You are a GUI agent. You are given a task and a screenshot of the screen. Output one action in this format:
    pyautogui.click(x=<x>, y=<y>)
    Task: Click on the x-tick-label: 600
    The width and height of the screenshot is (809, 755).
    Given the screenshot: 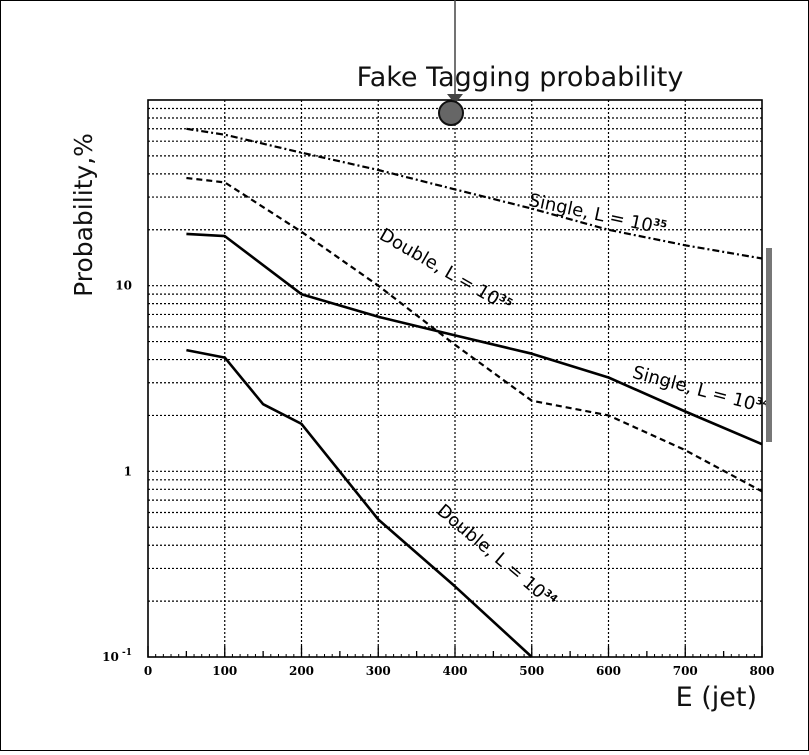 What is the action you would take?
    pyautogui.click(x=608, y=671)
    